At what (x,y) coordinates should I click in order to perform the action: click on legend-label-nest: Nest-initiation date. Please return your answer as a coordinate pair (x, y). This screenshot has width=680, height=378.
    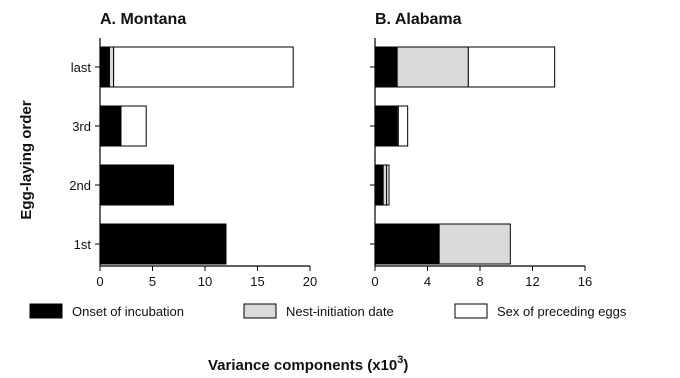
    Looking at the image, I should click on (340, 311).